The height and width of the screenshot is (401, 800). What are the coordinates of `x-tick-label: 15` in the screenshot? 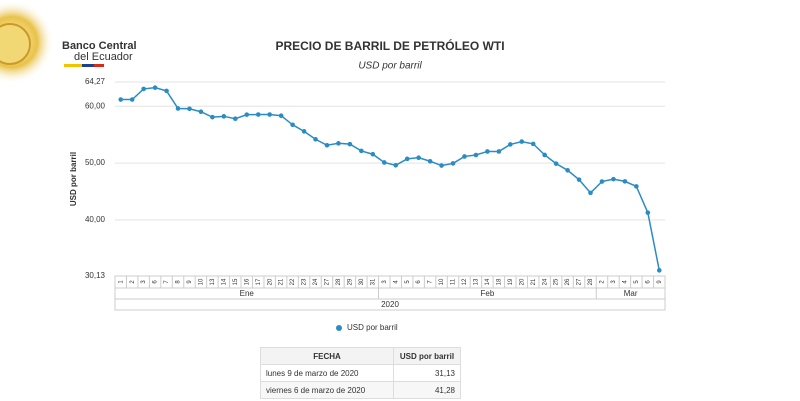 It's located at (236, 281).